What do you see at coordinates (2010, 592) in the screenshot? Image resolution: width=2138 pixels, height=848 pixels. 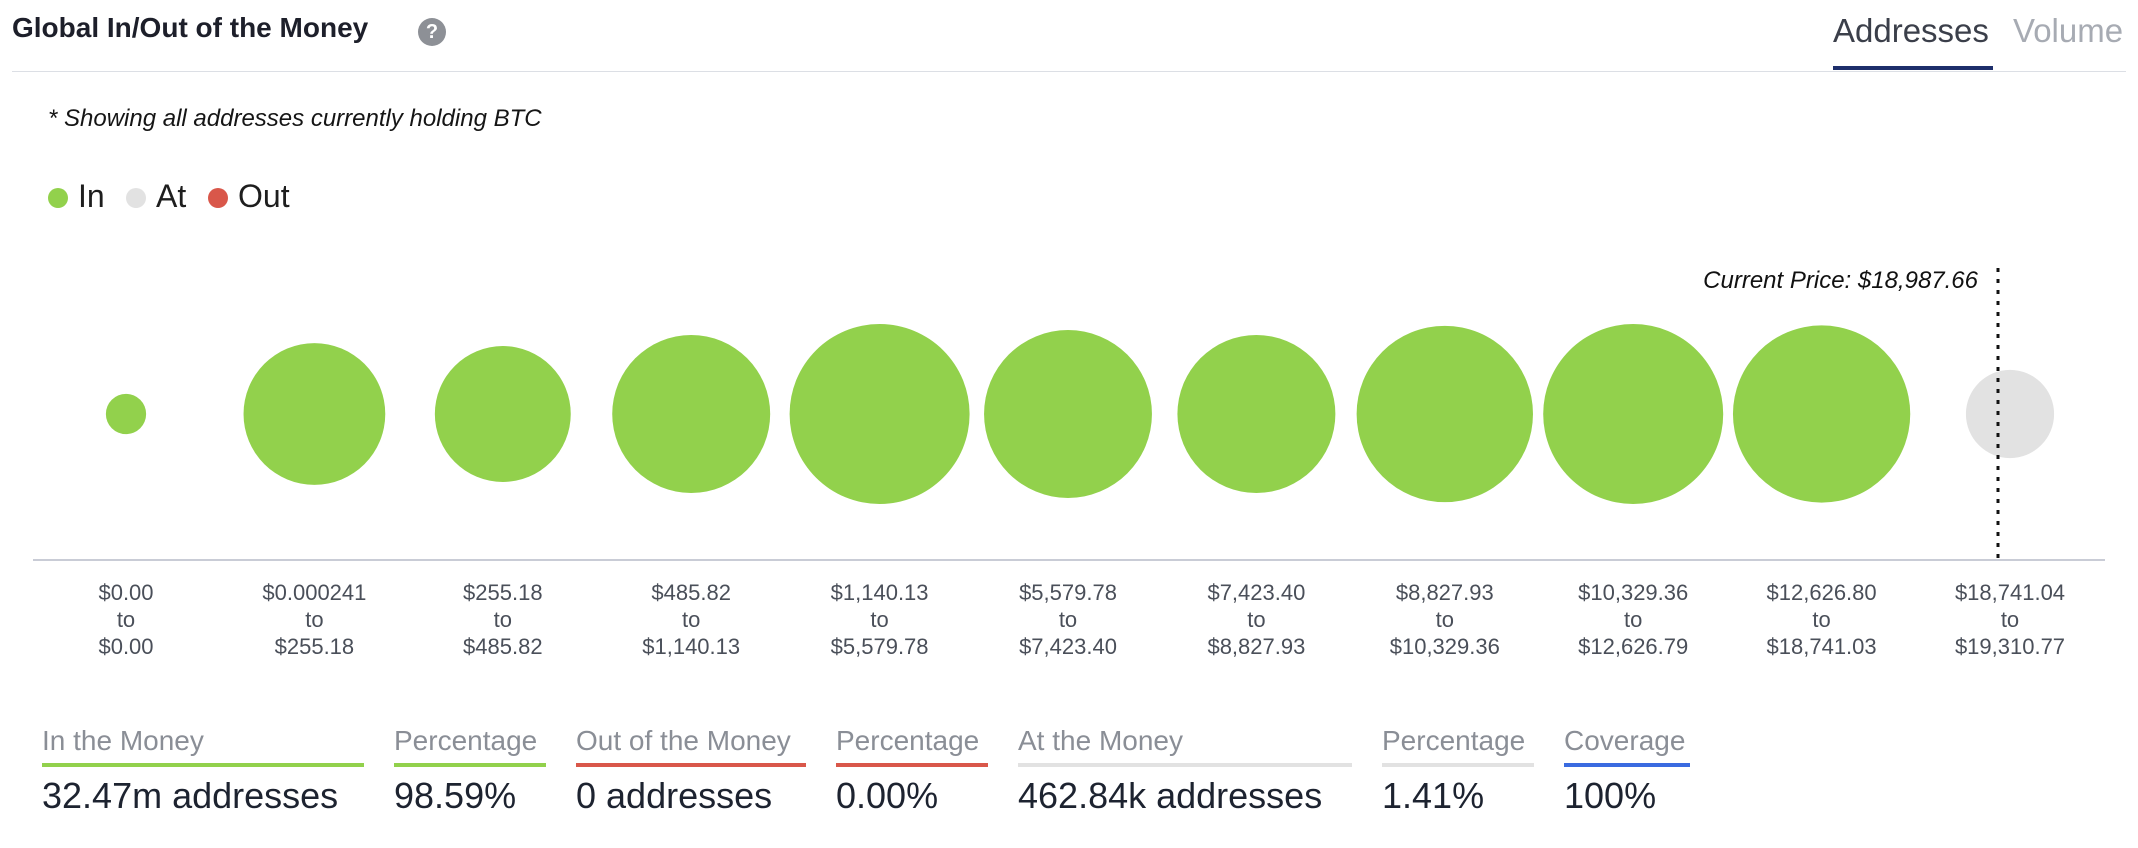 I see `tick-label: $18,741.04` at bounding box center [2010, 592].